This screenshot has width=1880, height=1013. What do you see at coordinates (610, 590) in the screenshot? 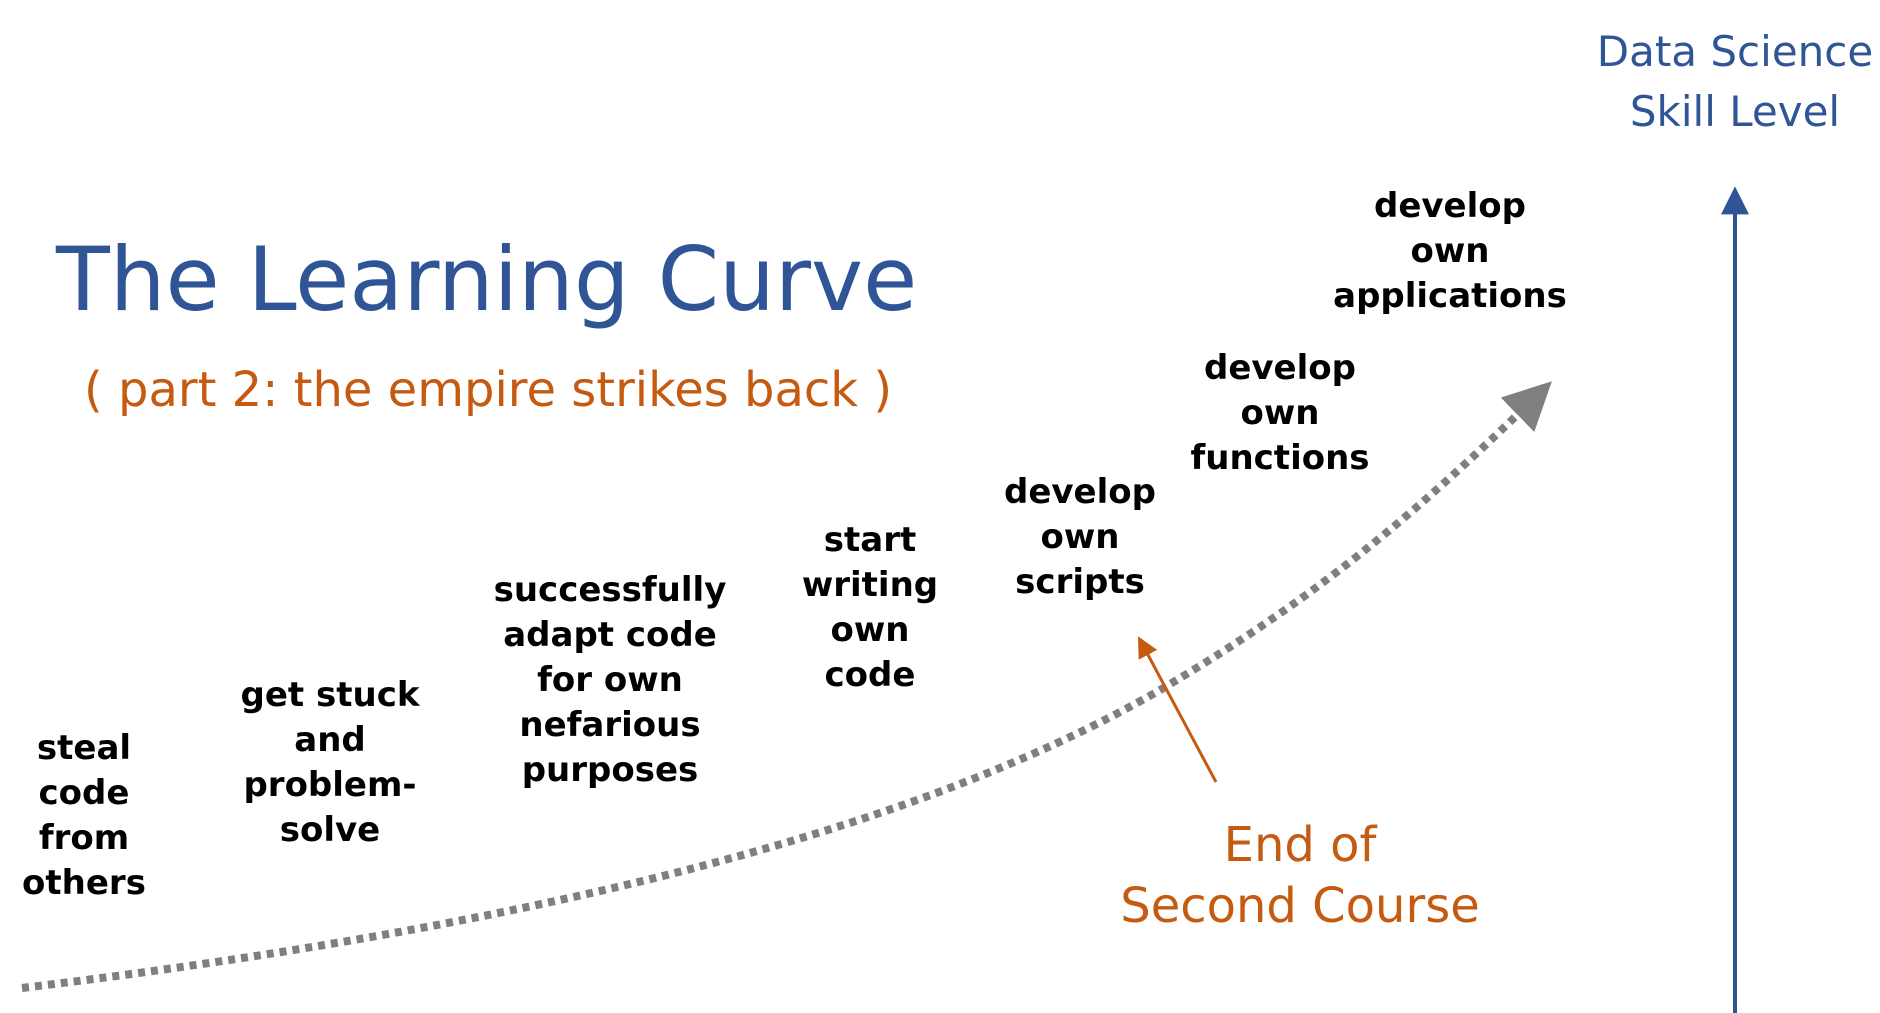
I see `stage-line: successfully` at bounding box center [610, 590].